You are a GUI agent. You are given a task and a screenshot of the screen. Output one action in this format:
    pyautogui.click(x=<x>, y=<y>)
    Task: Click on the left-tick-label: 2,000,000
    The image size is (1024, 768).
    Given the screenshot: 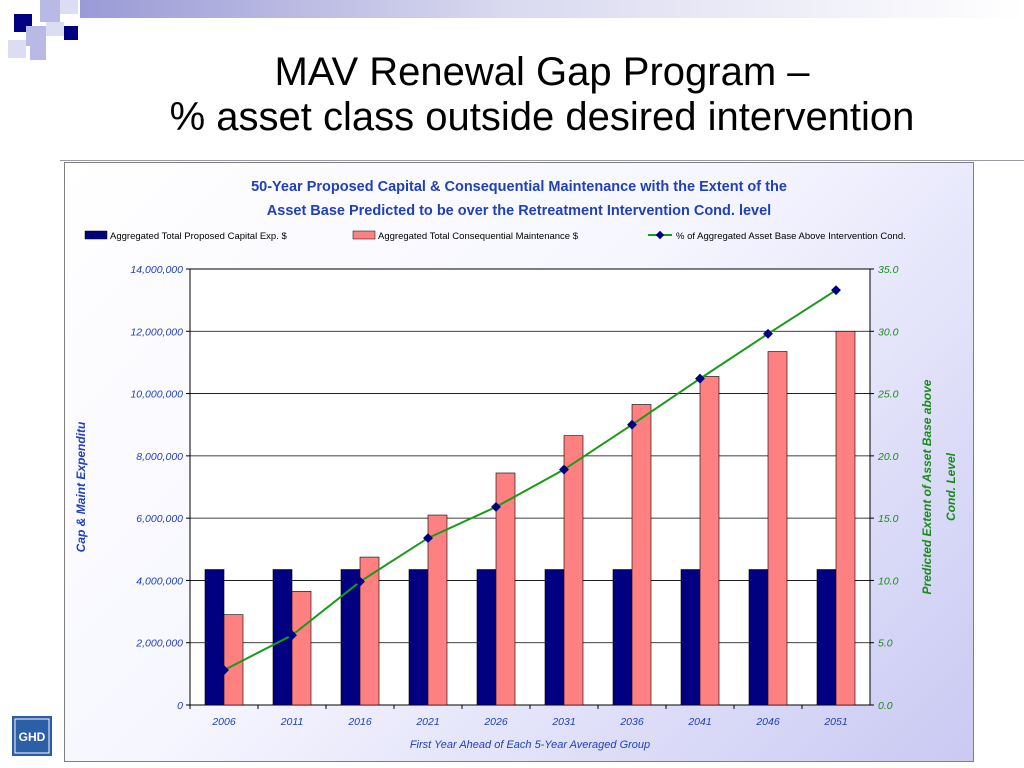 What is the action you would take?
    pyautogui.click(x=159, y=644)
    